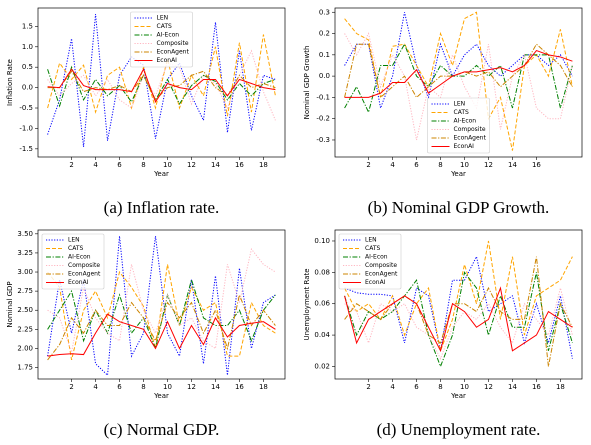 This screenshot has height=445, width=591. Describe the element at coordinates (162, 429) in the screenshot. I see `caption: (c) Normal GDP.` at that location.